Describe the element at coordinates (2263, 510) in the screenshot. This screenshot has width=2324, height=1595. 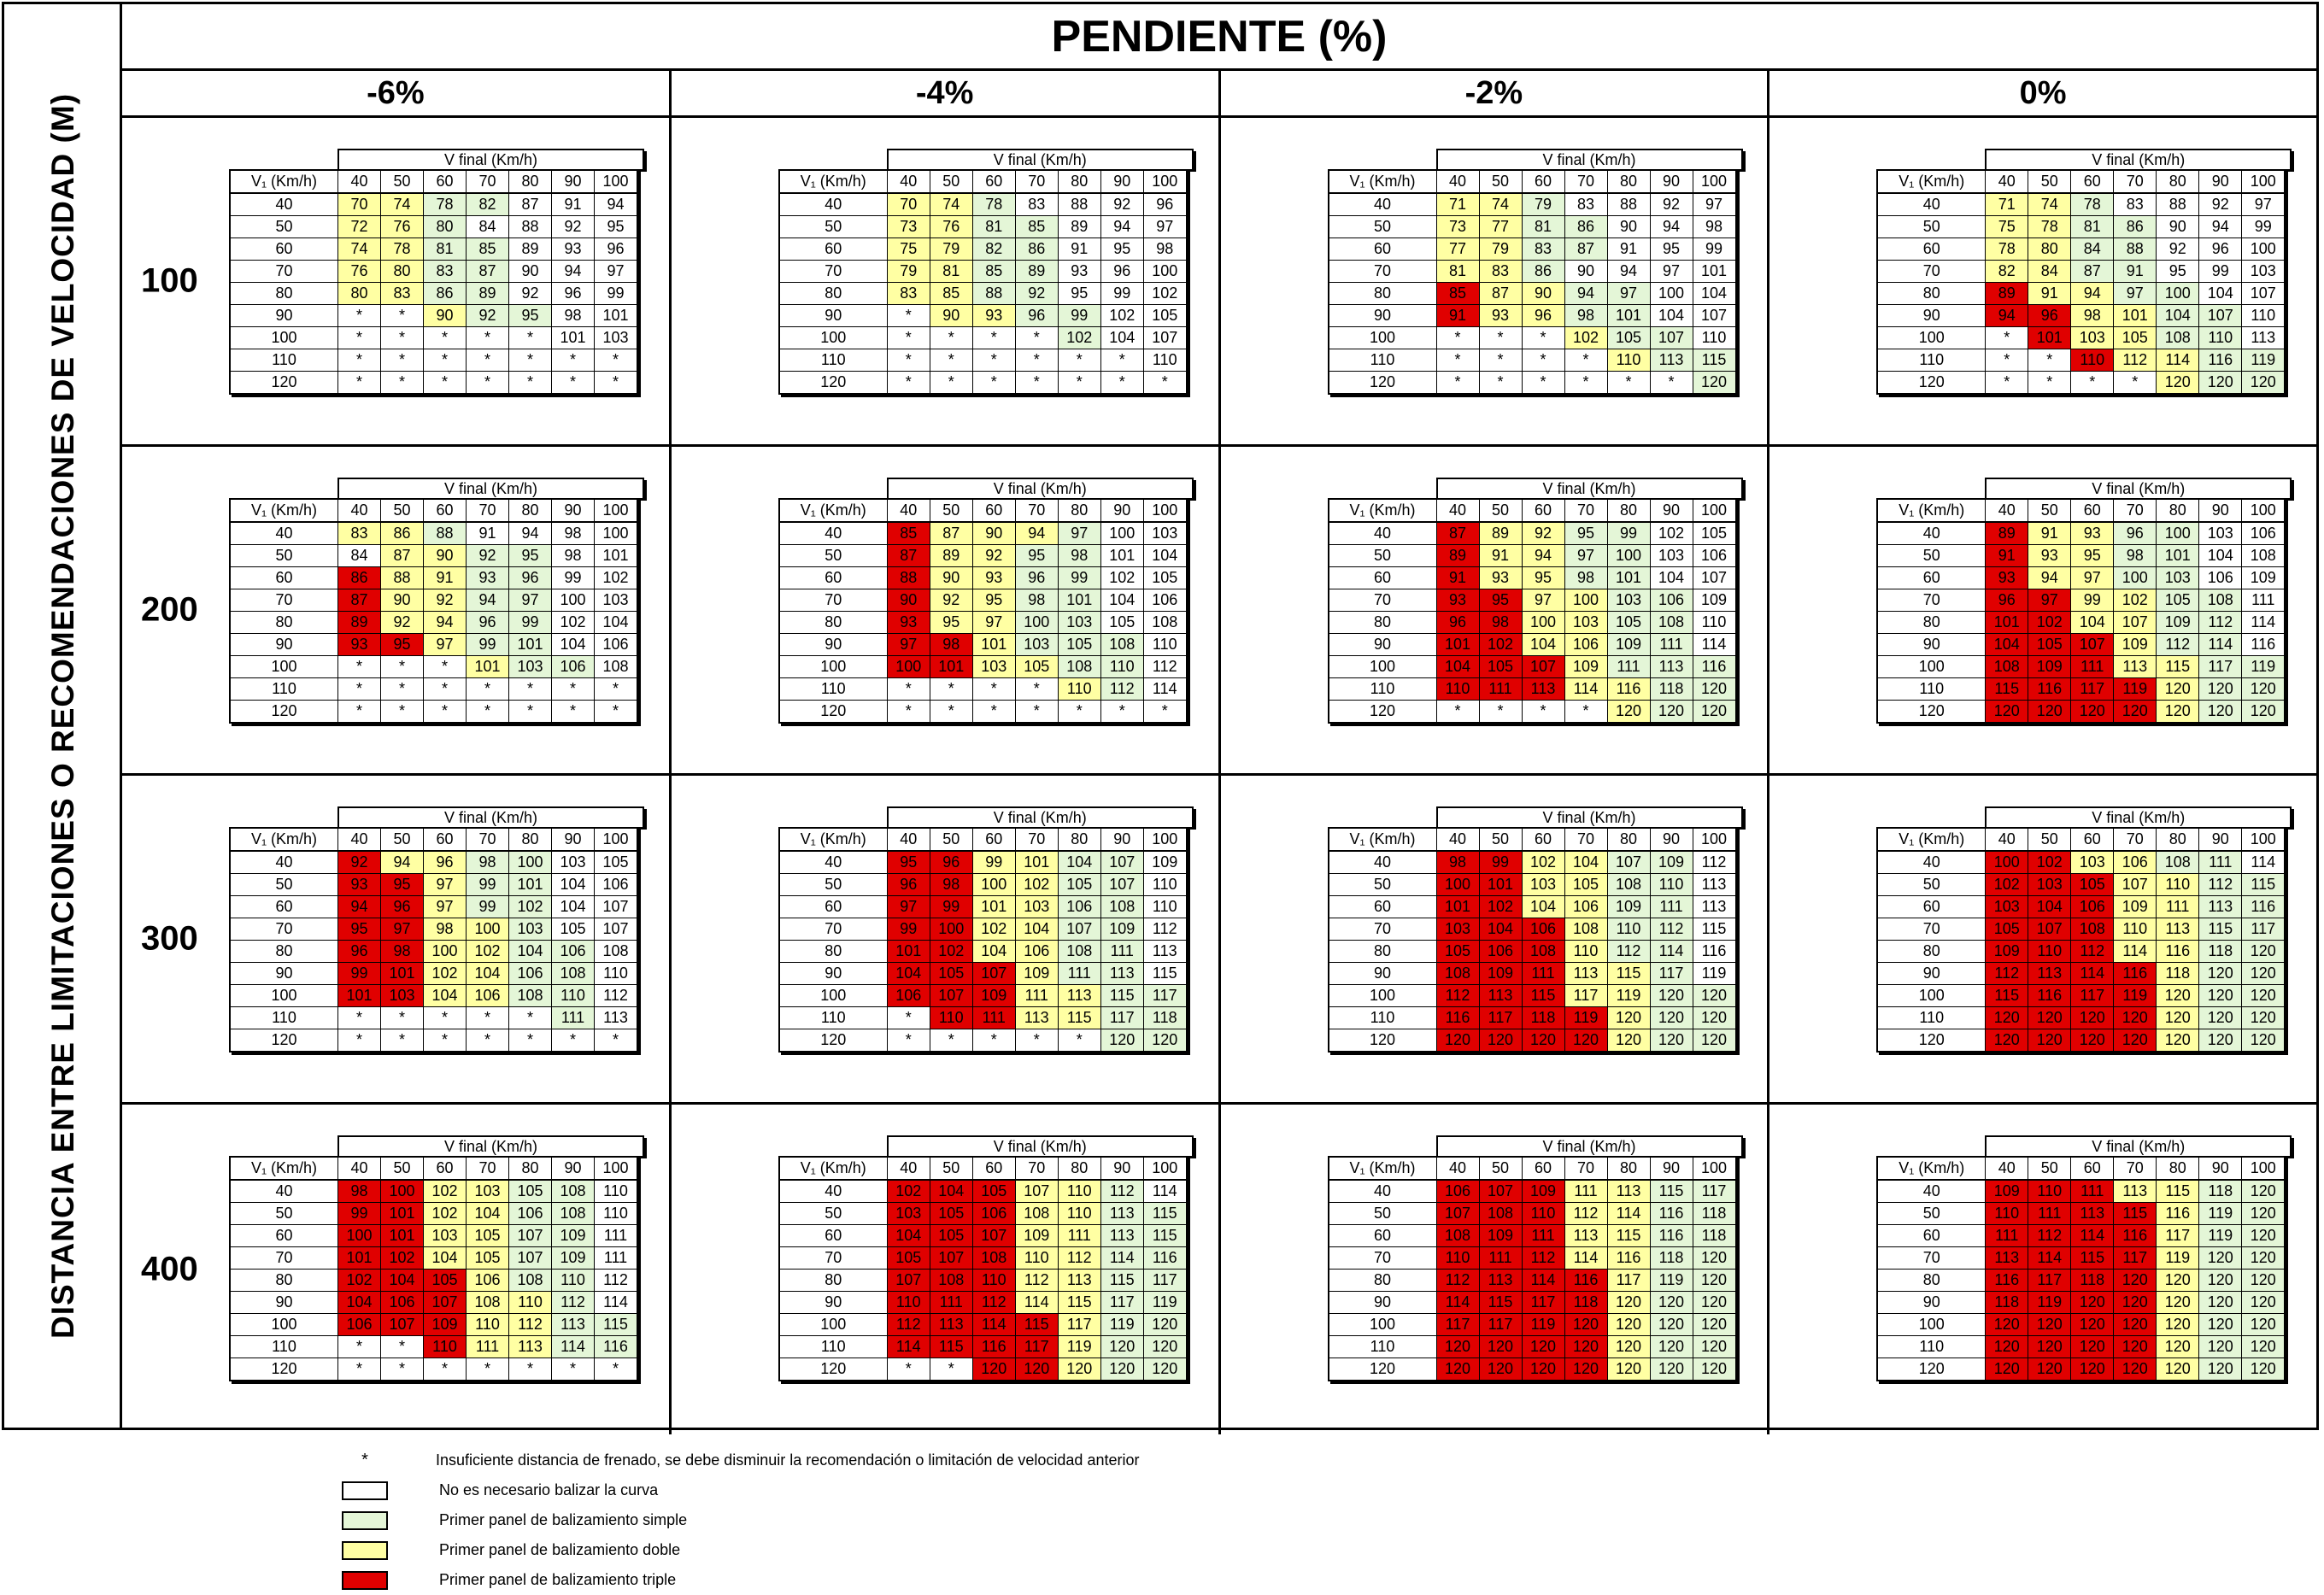
I see `final-speed-header: 100` at that location.